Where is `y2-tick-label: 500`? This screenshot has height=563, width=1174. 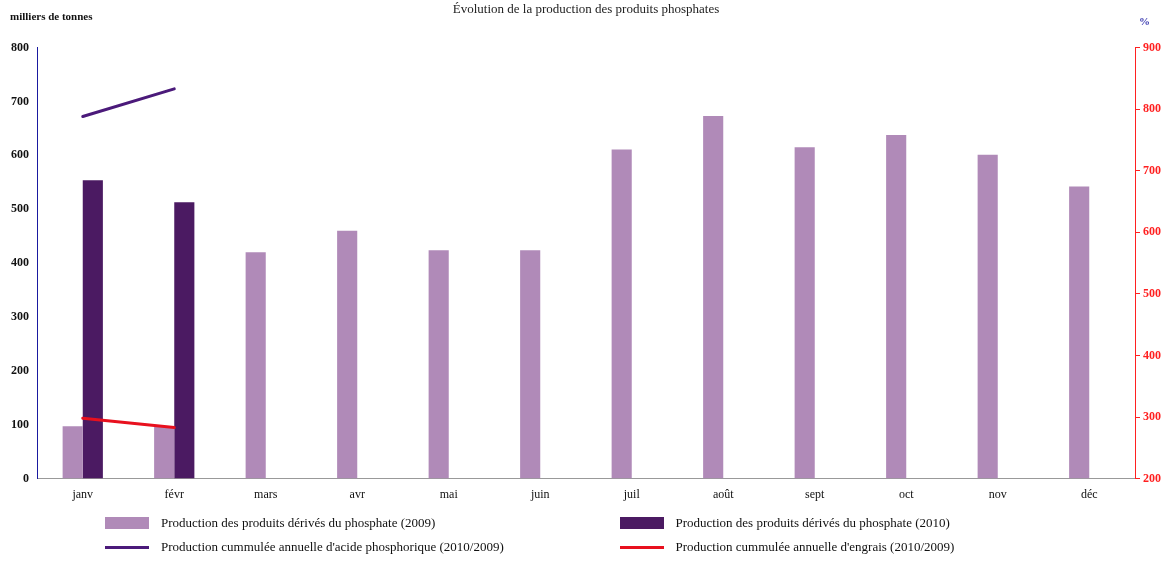 y2-tick-label: 500 is located at coordinates (1152, 292).